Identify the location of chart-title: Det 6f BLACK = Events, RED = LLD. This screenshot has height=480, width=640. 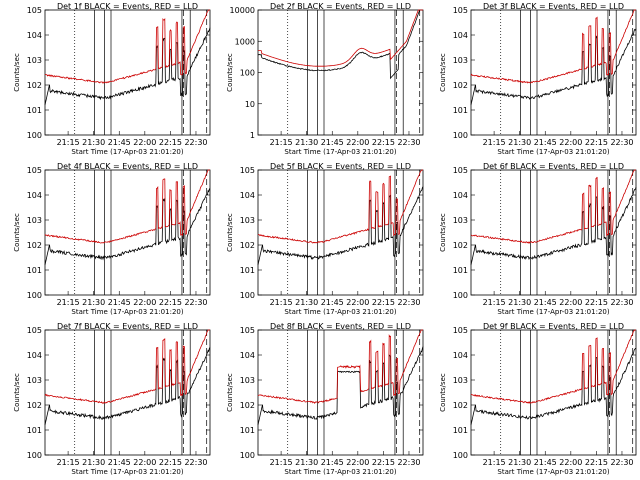
(553, 166).